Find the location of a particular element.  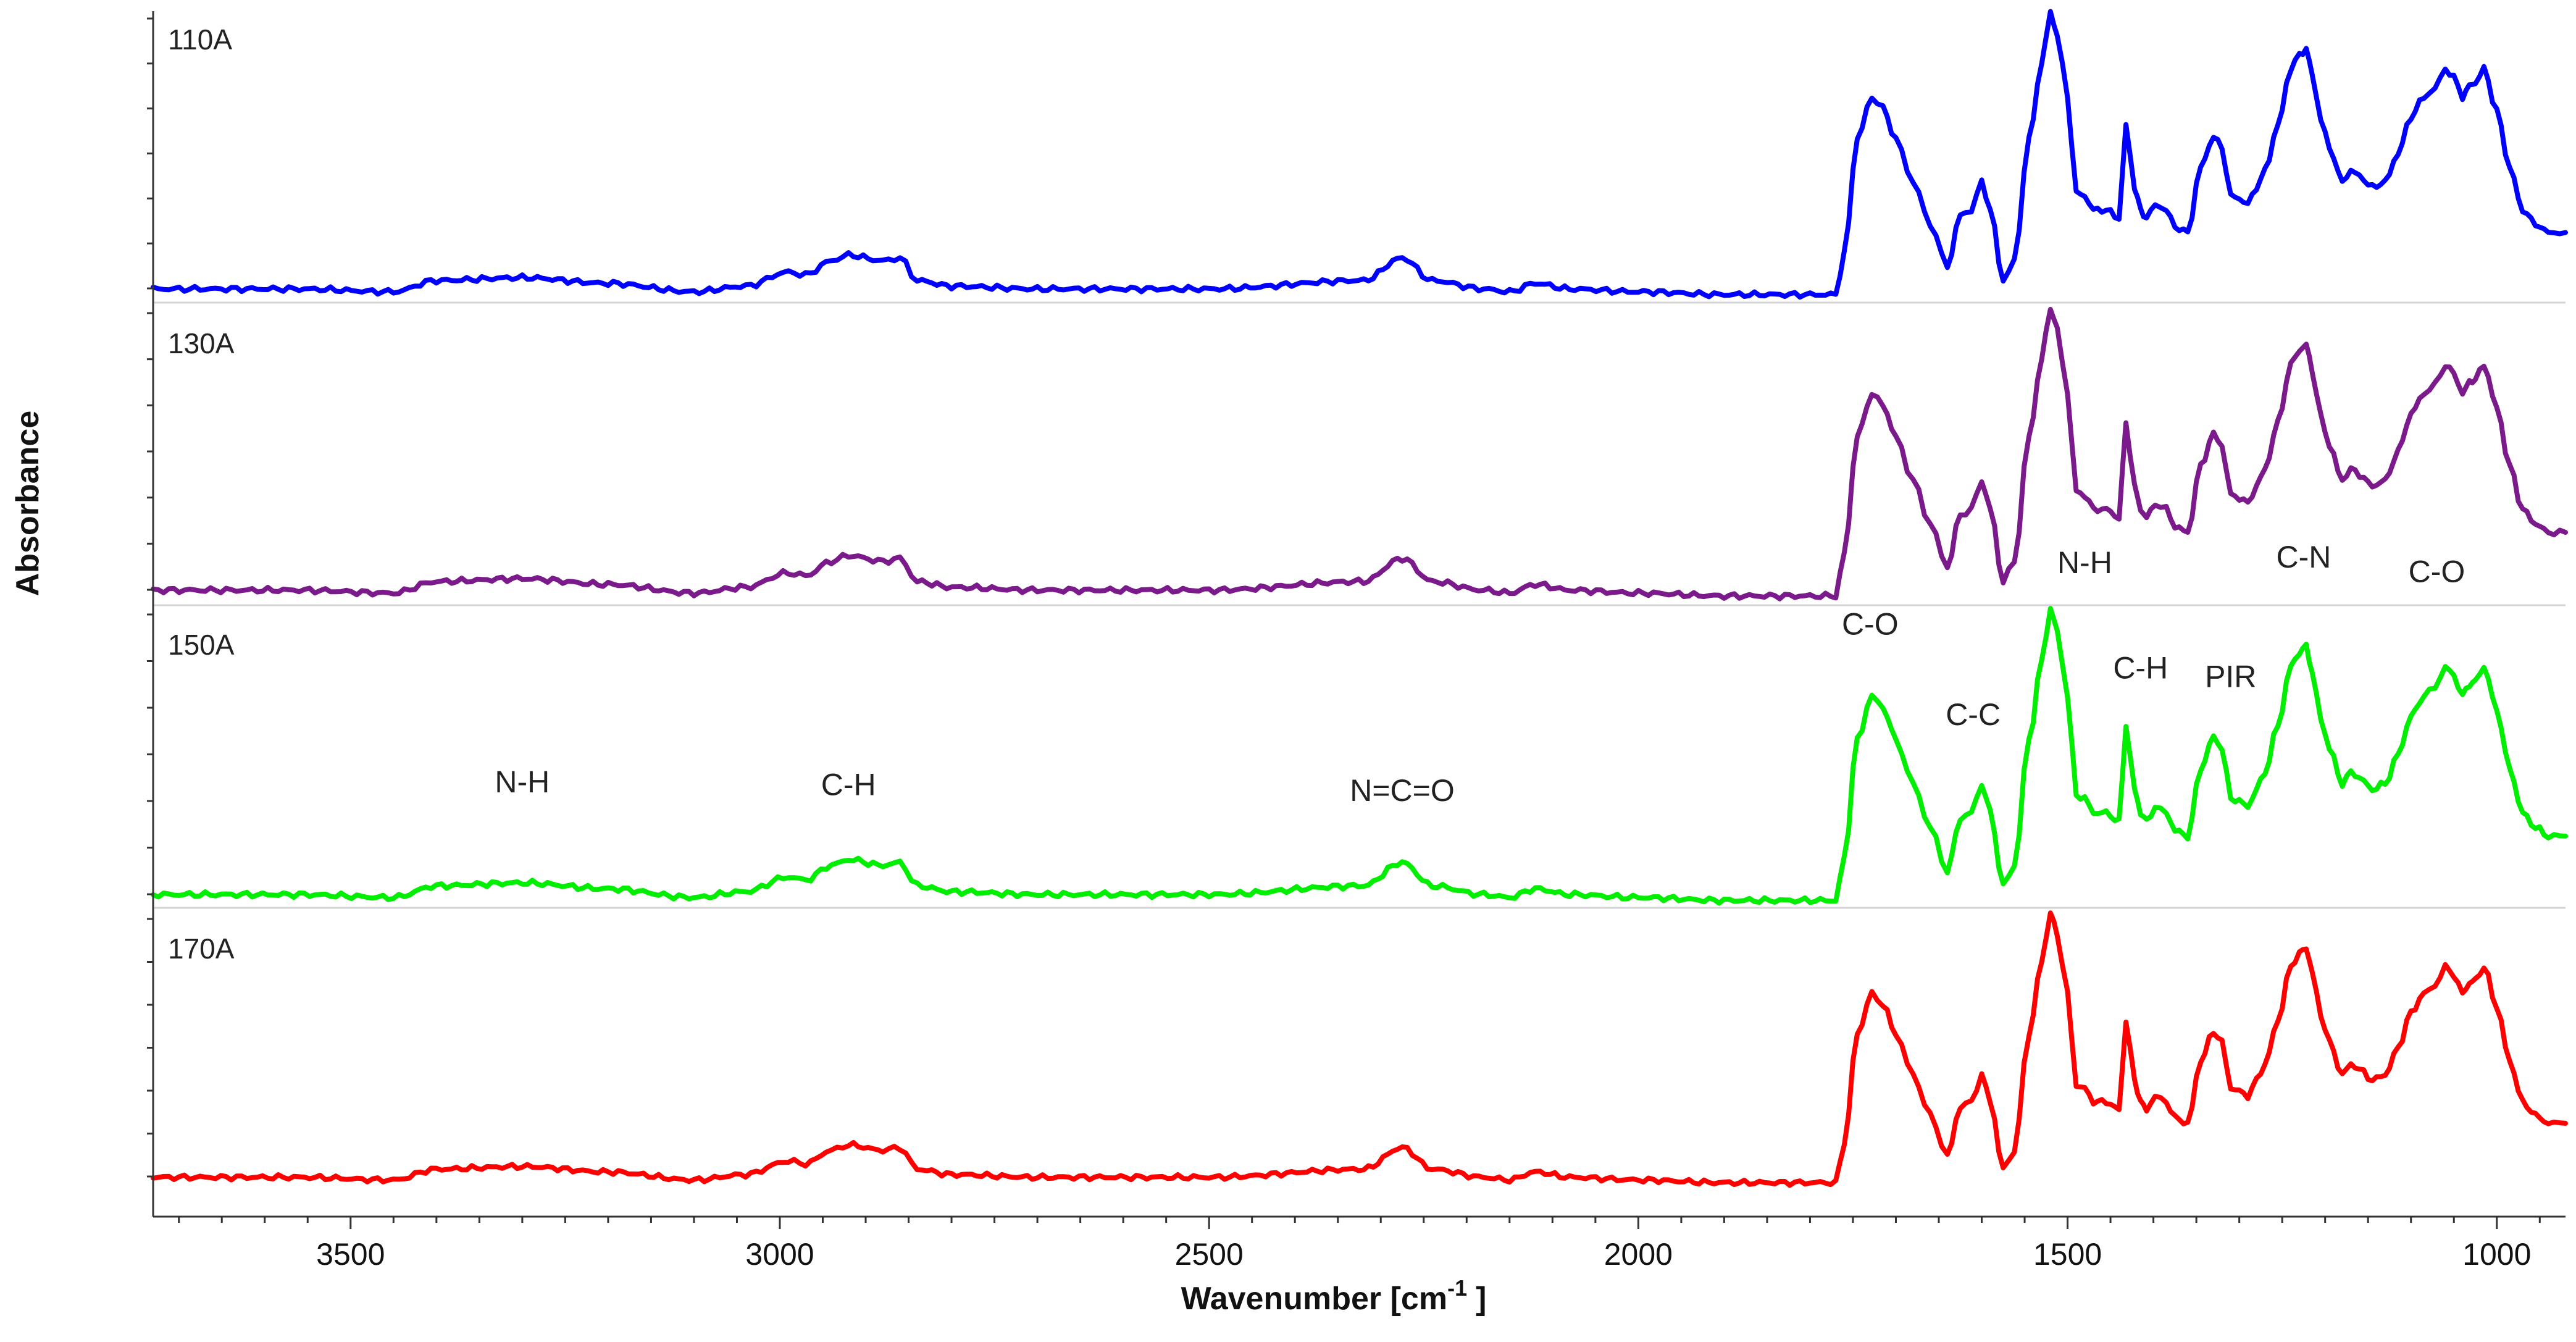

x-axis-title-superscript: -1 is located at coordinates (1457, 1288).